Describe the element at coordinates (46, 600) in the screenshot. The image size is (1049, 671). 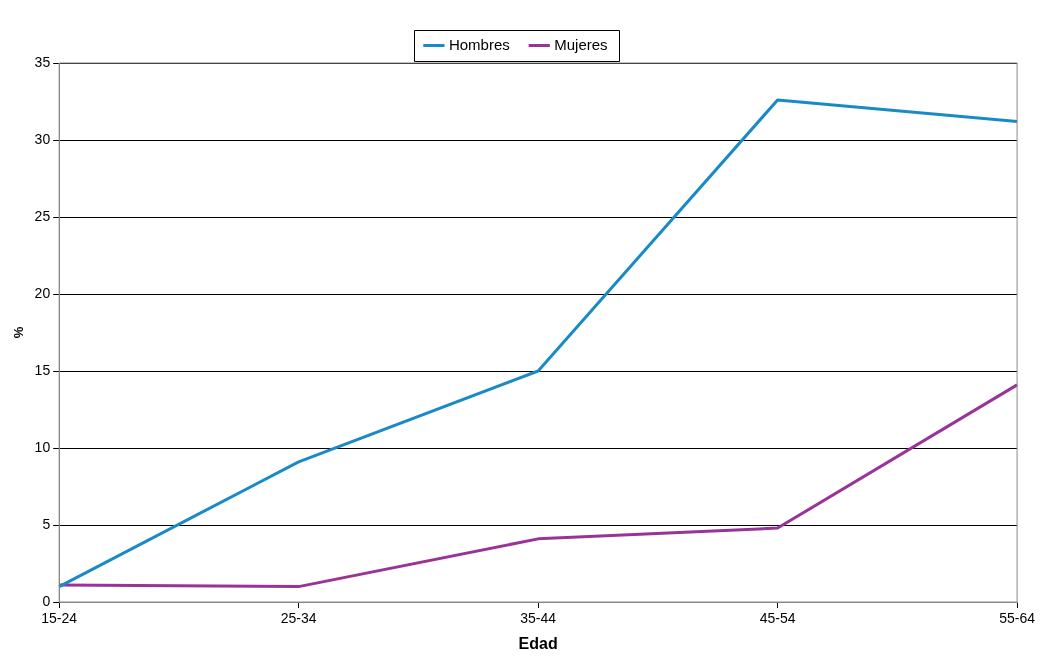
I see `y-tick-label: 0` at that location.